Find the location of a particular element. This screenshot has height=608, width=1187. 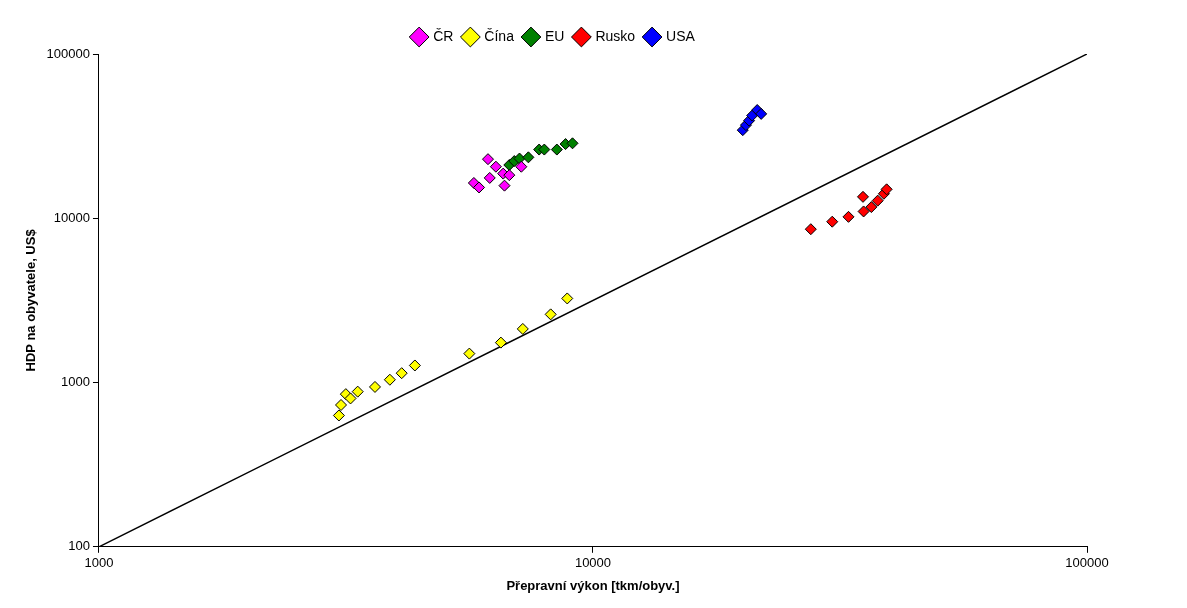

legend-label: Rusko is located at coordinates (615, 35).